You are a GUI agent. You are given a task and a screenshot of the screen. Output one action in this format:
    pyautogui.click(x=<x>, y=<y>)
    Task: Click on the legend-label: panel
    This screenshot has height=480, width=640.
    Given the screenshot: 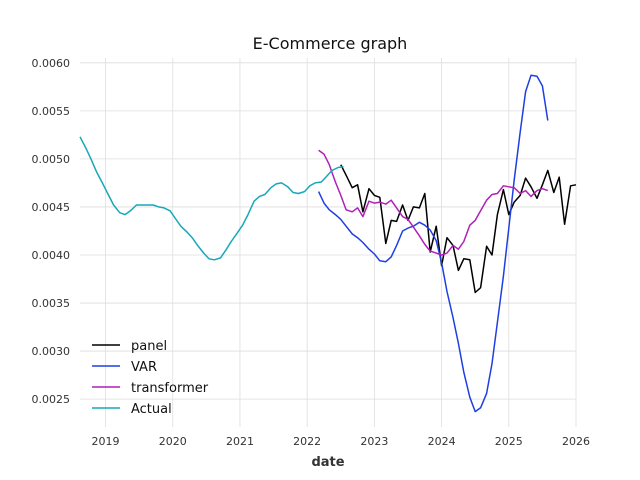 What is the action you would take?
    pyautogui.click(x=149, y=346)
    